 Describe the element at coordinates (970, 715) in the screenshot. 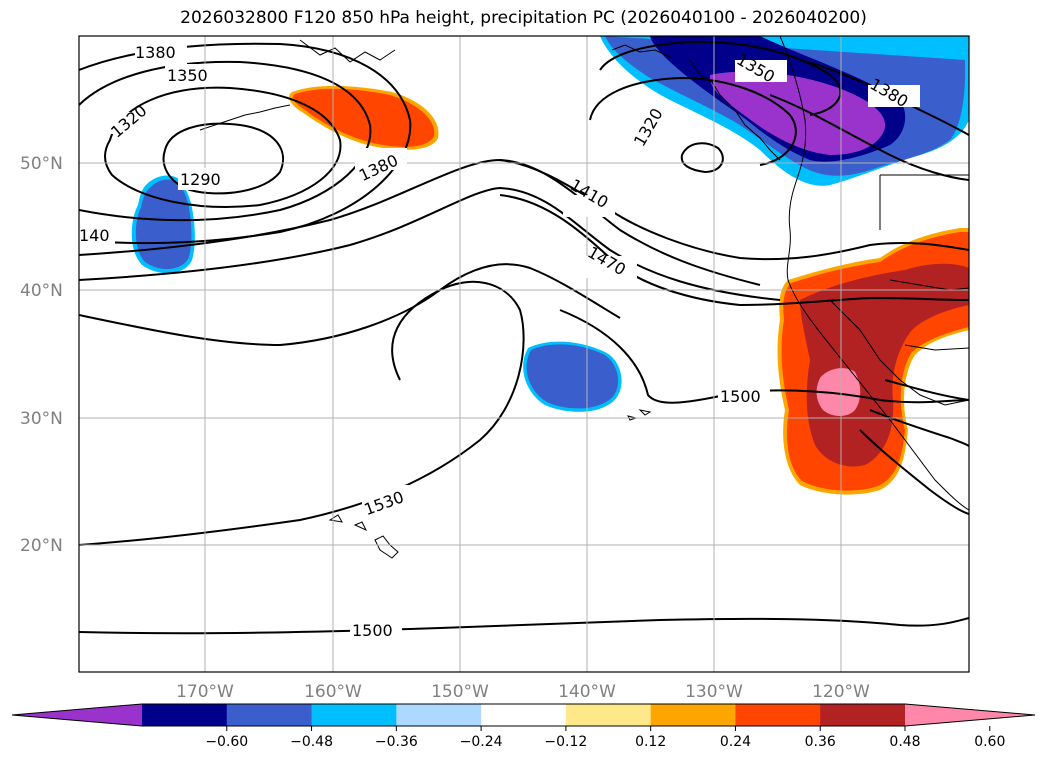

I see `colorbar-extend-high` at that location.